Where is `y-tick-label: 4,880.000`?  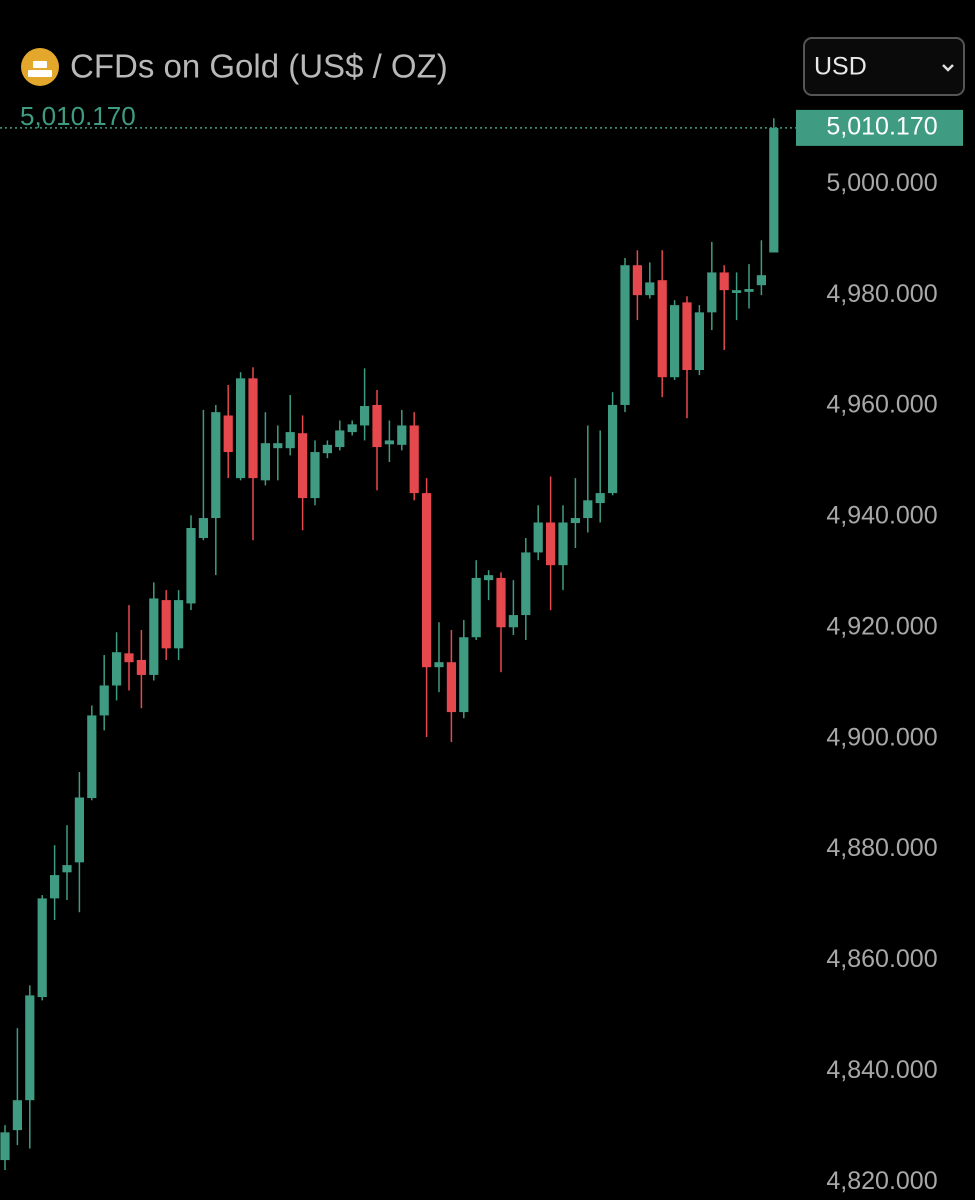
y-tick-label: 4,880.000 is located at coordinates (881, 848).